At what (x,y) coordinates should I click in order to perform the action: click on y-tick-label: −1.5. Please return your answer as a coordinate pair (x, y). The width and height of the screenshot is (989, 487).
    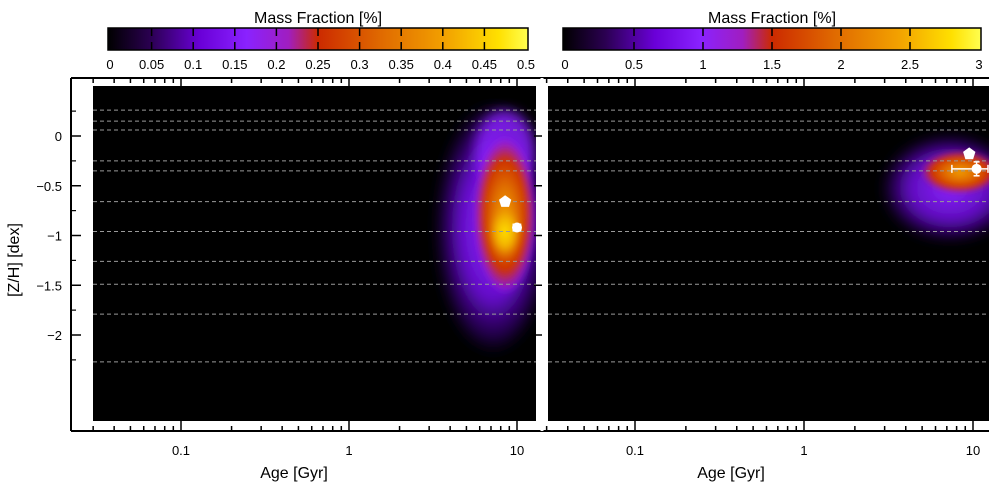
    Looking at the image, I should click on (49, 285).